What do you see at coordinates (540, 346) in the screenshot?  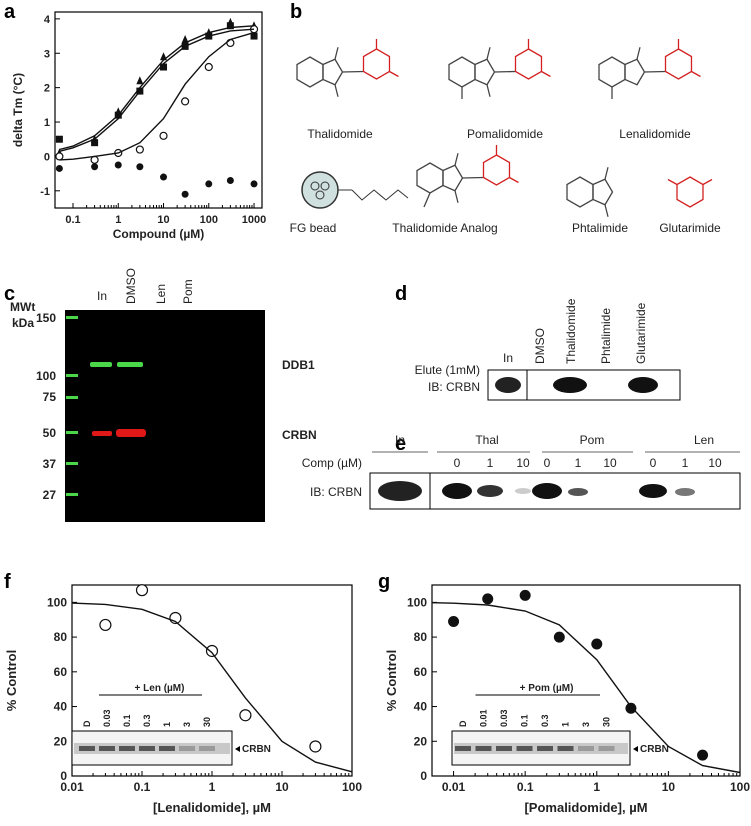 I see `lane-label: DMSO` at bounding box center [540, 346].